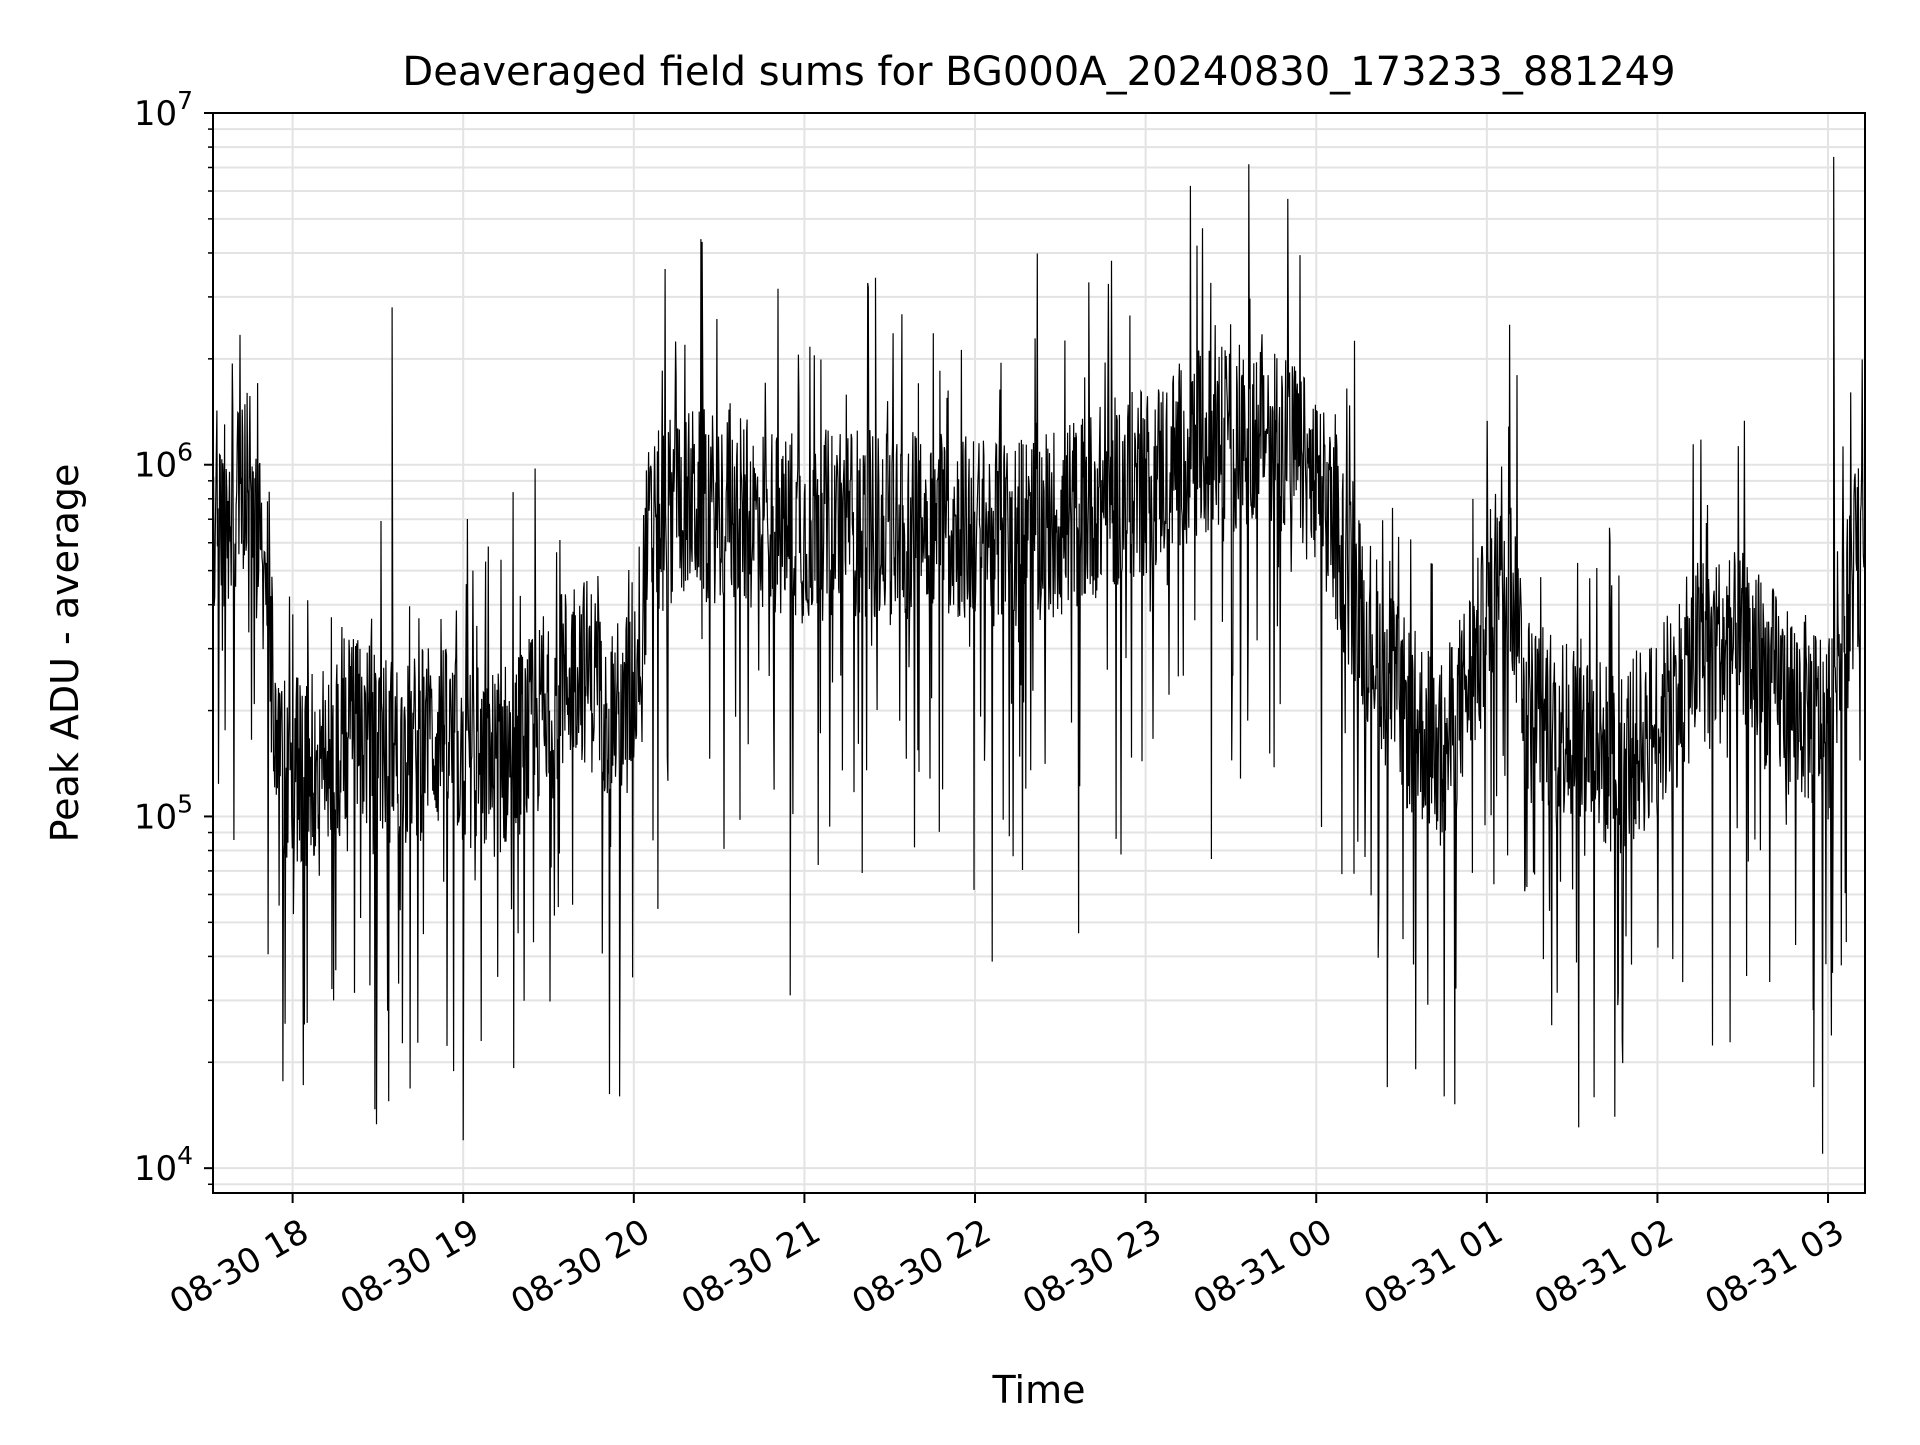  What do you see at coordinates (163, 813) in the screenshot?
I see `y-tick-label: 10⁵` at bounding box center [163, 813].